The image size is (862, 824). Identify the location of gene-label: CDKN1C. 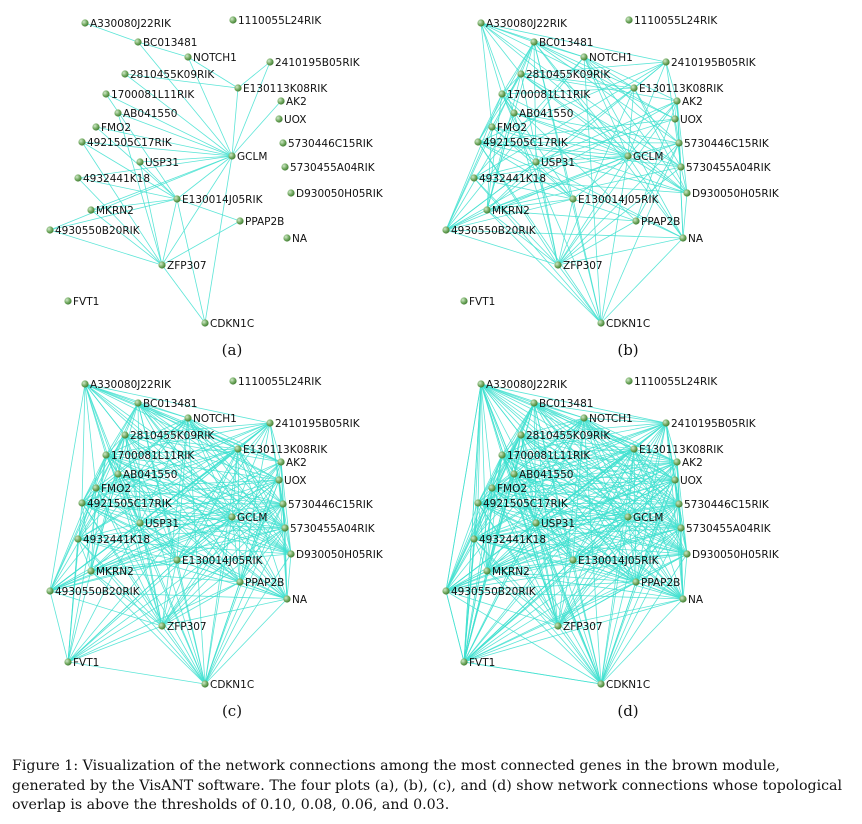
(628, 324).